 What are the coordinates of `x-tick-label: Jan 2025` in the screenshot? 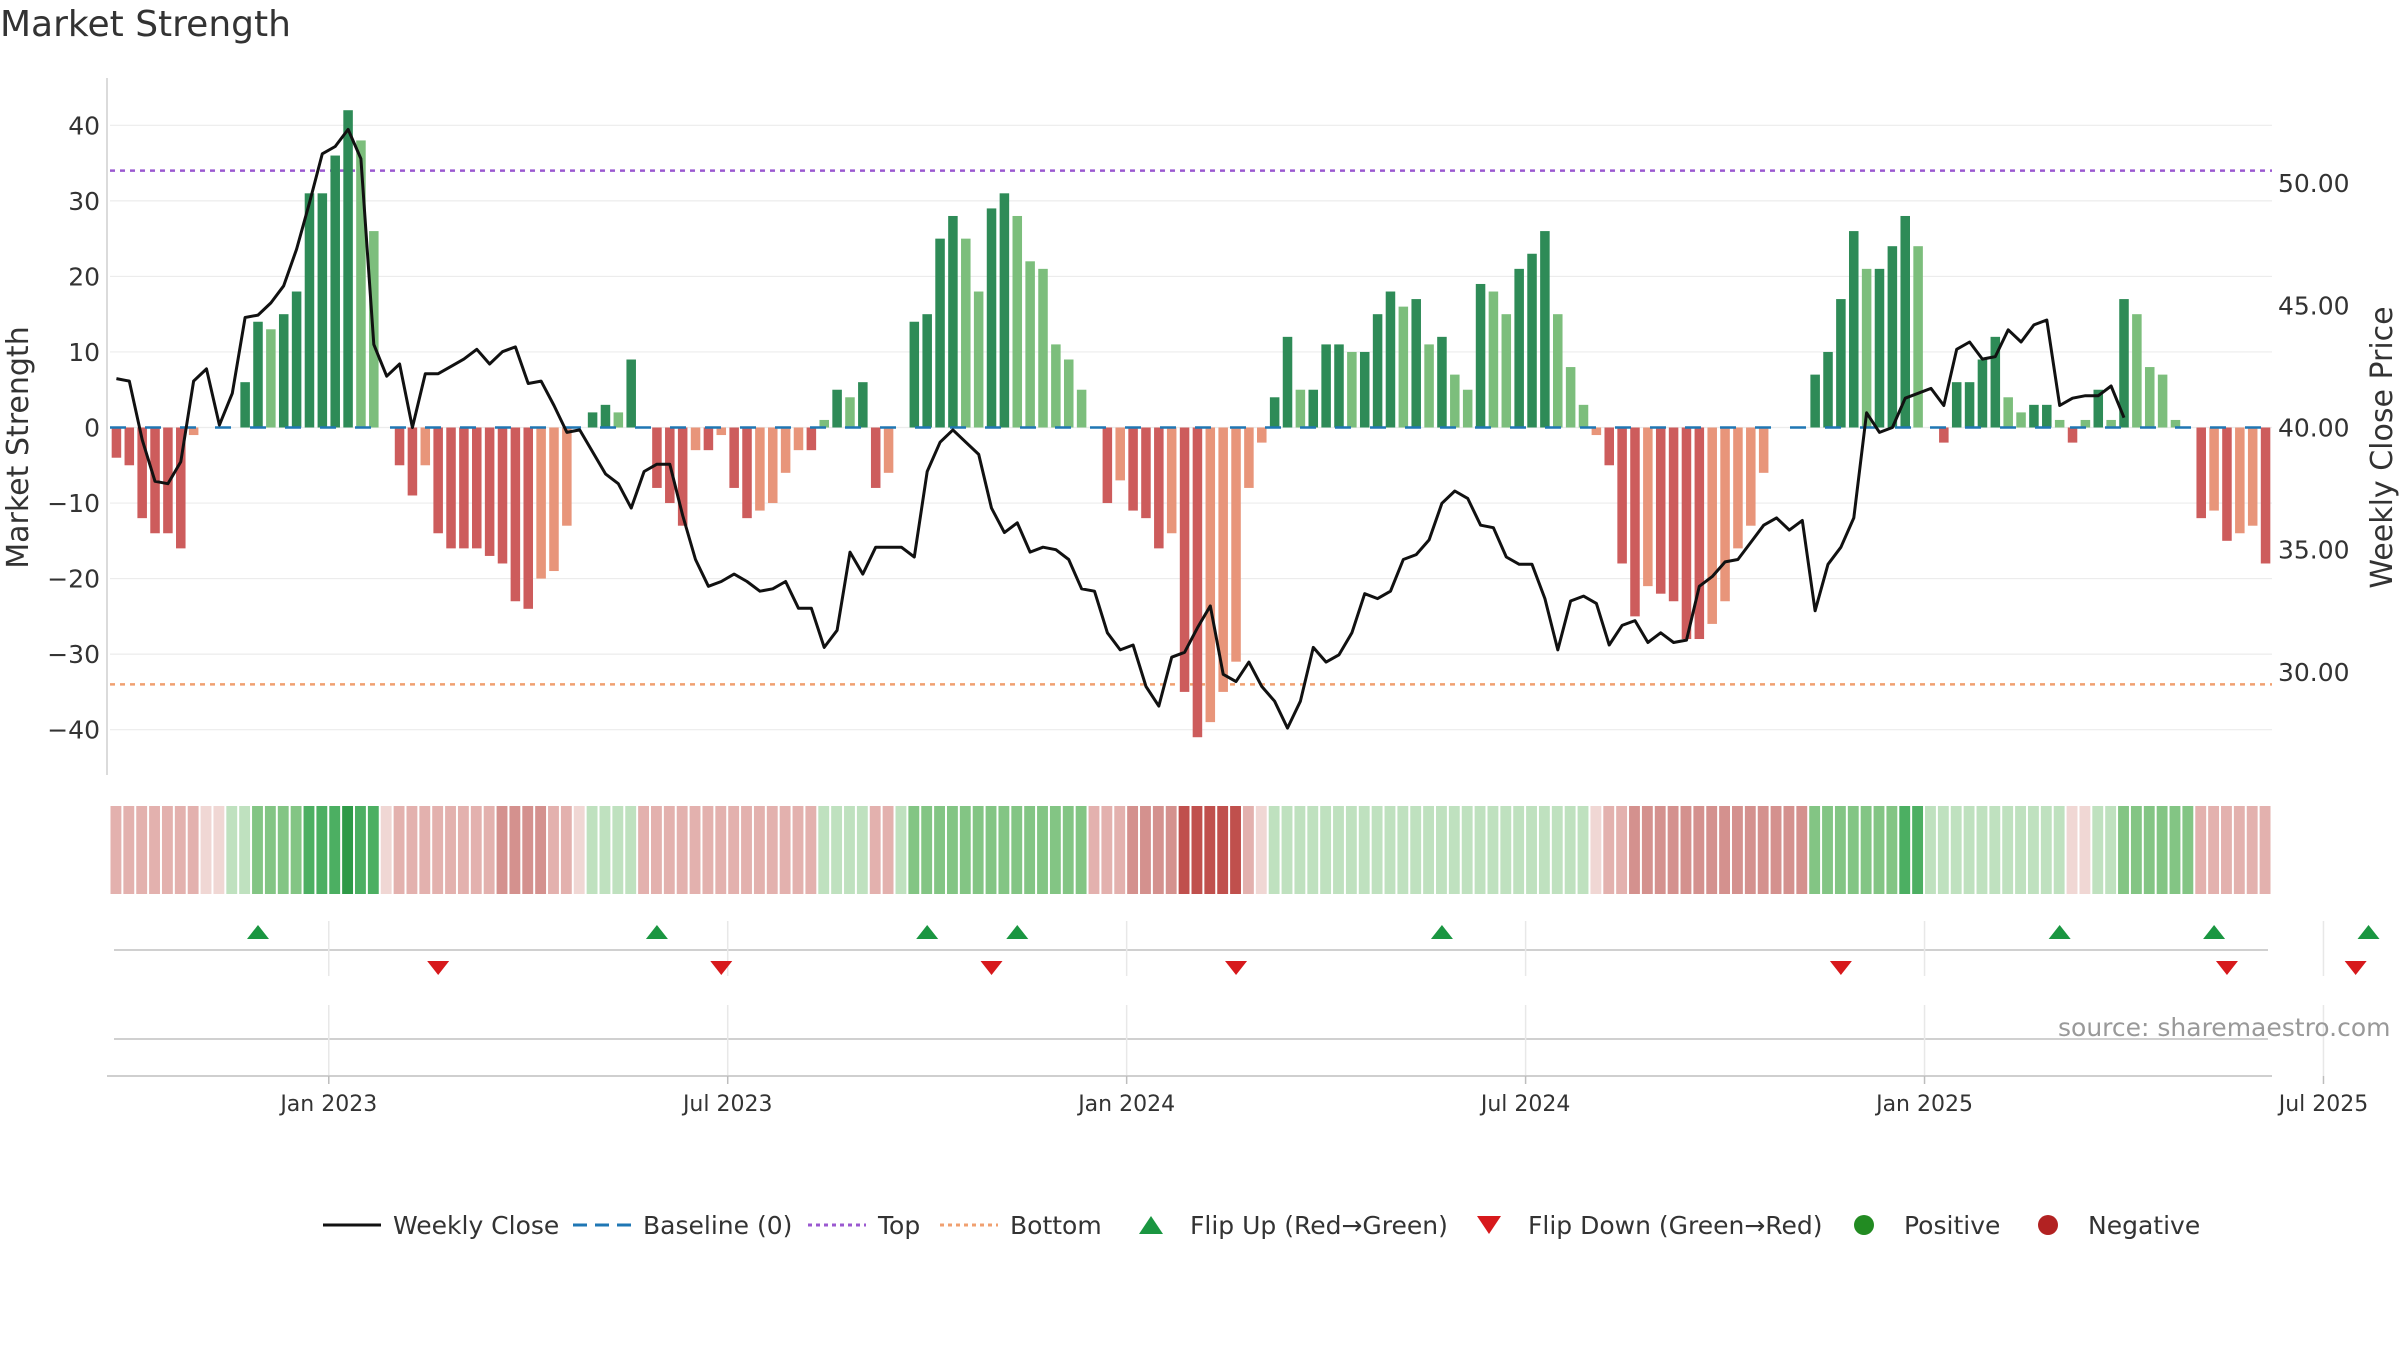 It's located at (1923, 1104).